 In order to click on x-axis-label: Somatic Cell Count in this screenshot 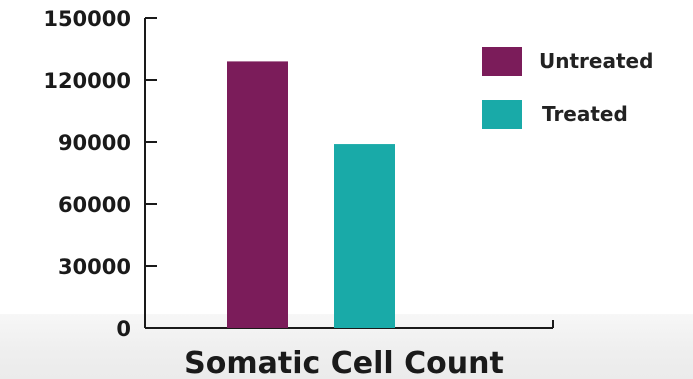, I will do `click(344, 362)`.